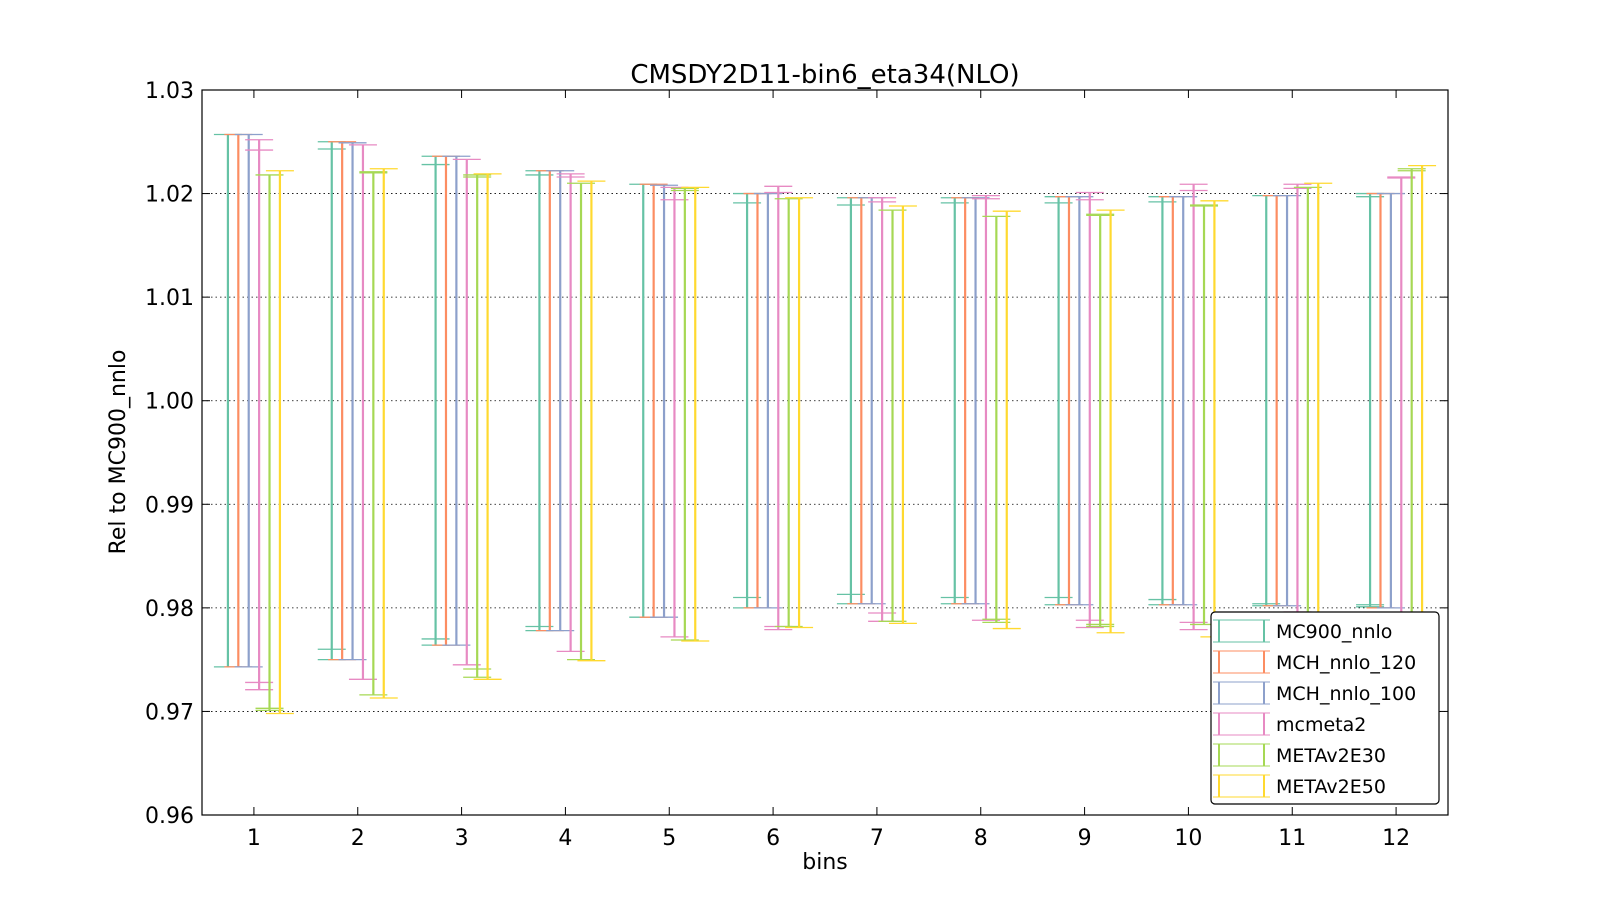 This screenshot has height=900, width=1600. I want to click on x-tick-label: 9, so click(1085, 838).